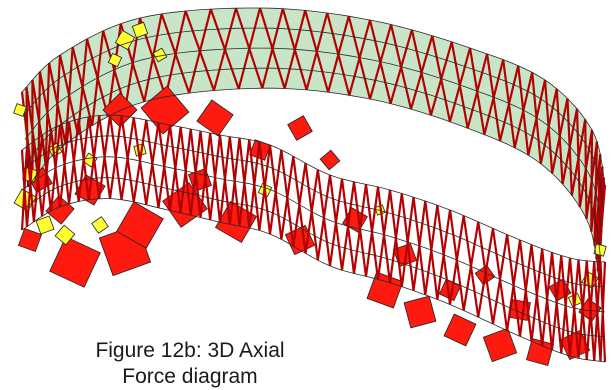 This screenshot has height=390, width=615. I want to click on caption-line-2: Force diagram, so click(190, 377).